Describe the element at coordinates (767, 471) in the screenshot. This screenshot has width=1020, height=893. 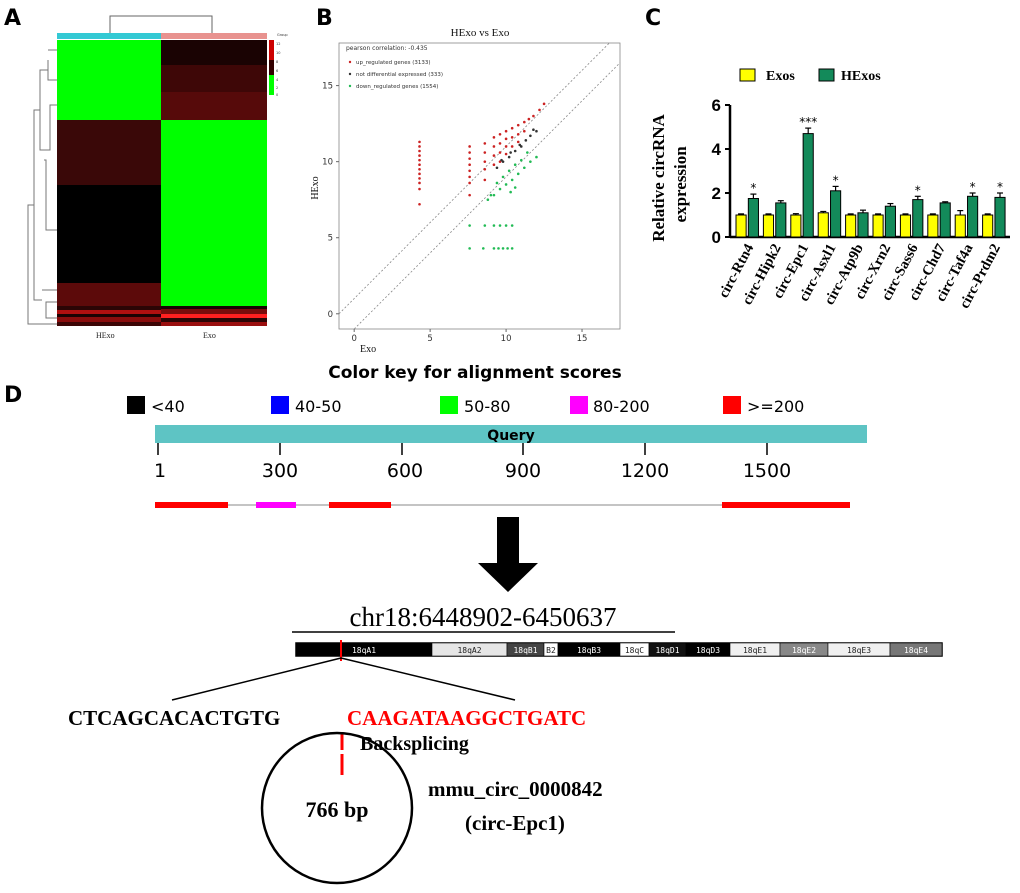
I see `svg-text: 1500` at that location.